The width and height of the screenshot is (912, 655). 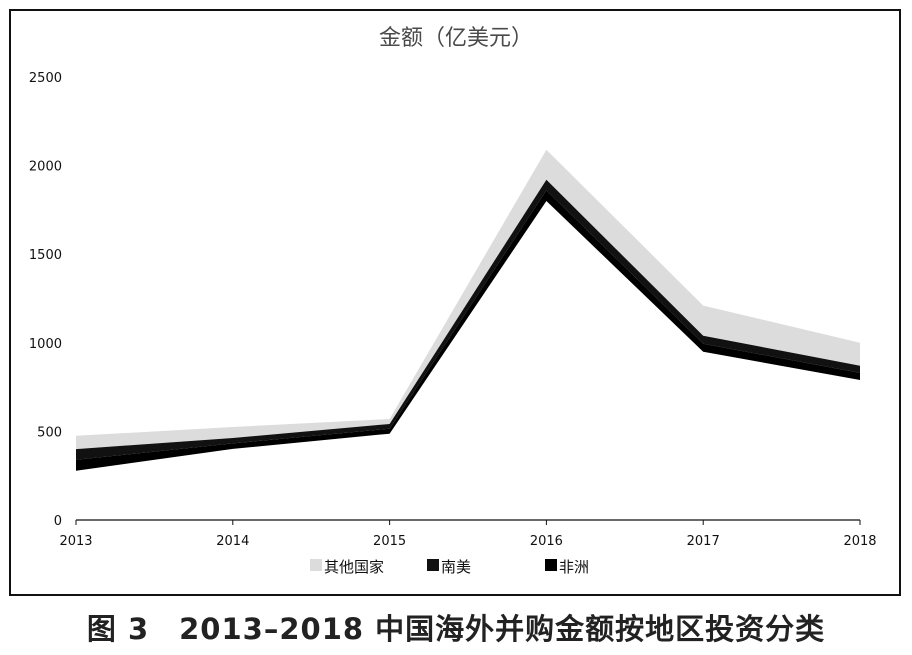 What do you see at coordinates (45, 167) in the screenshot?
I see `y-tick-label: 2000` at bounding box center [45, 167].